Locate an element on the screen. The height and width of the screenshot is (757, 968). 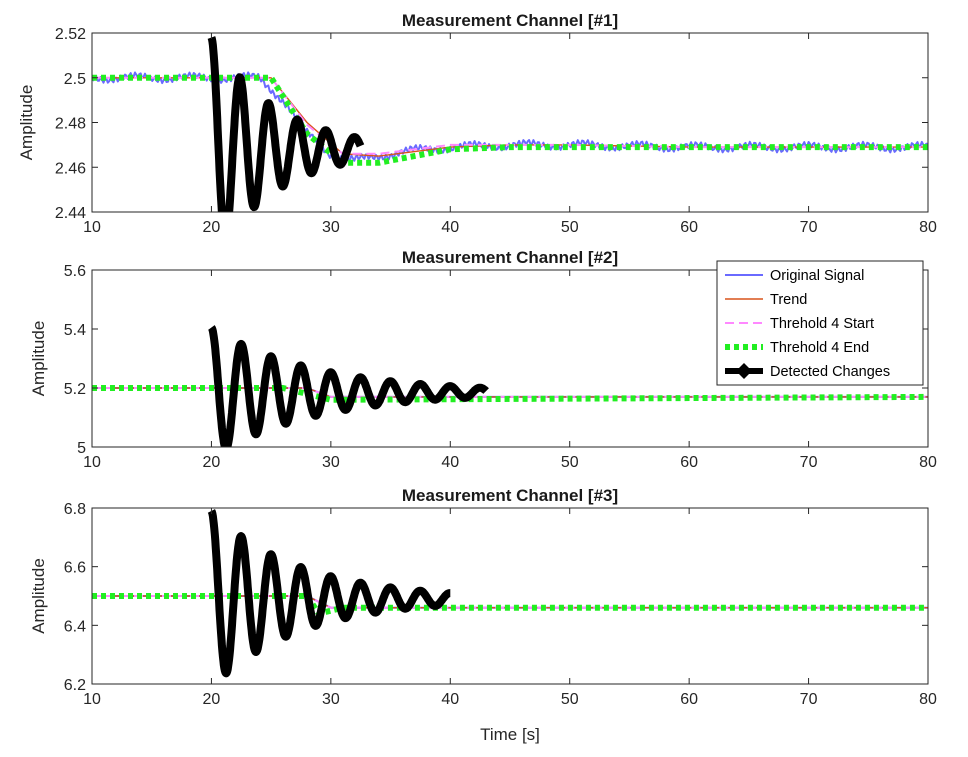
y-tick-label: 6.8 is located at coordinates (75, 509).